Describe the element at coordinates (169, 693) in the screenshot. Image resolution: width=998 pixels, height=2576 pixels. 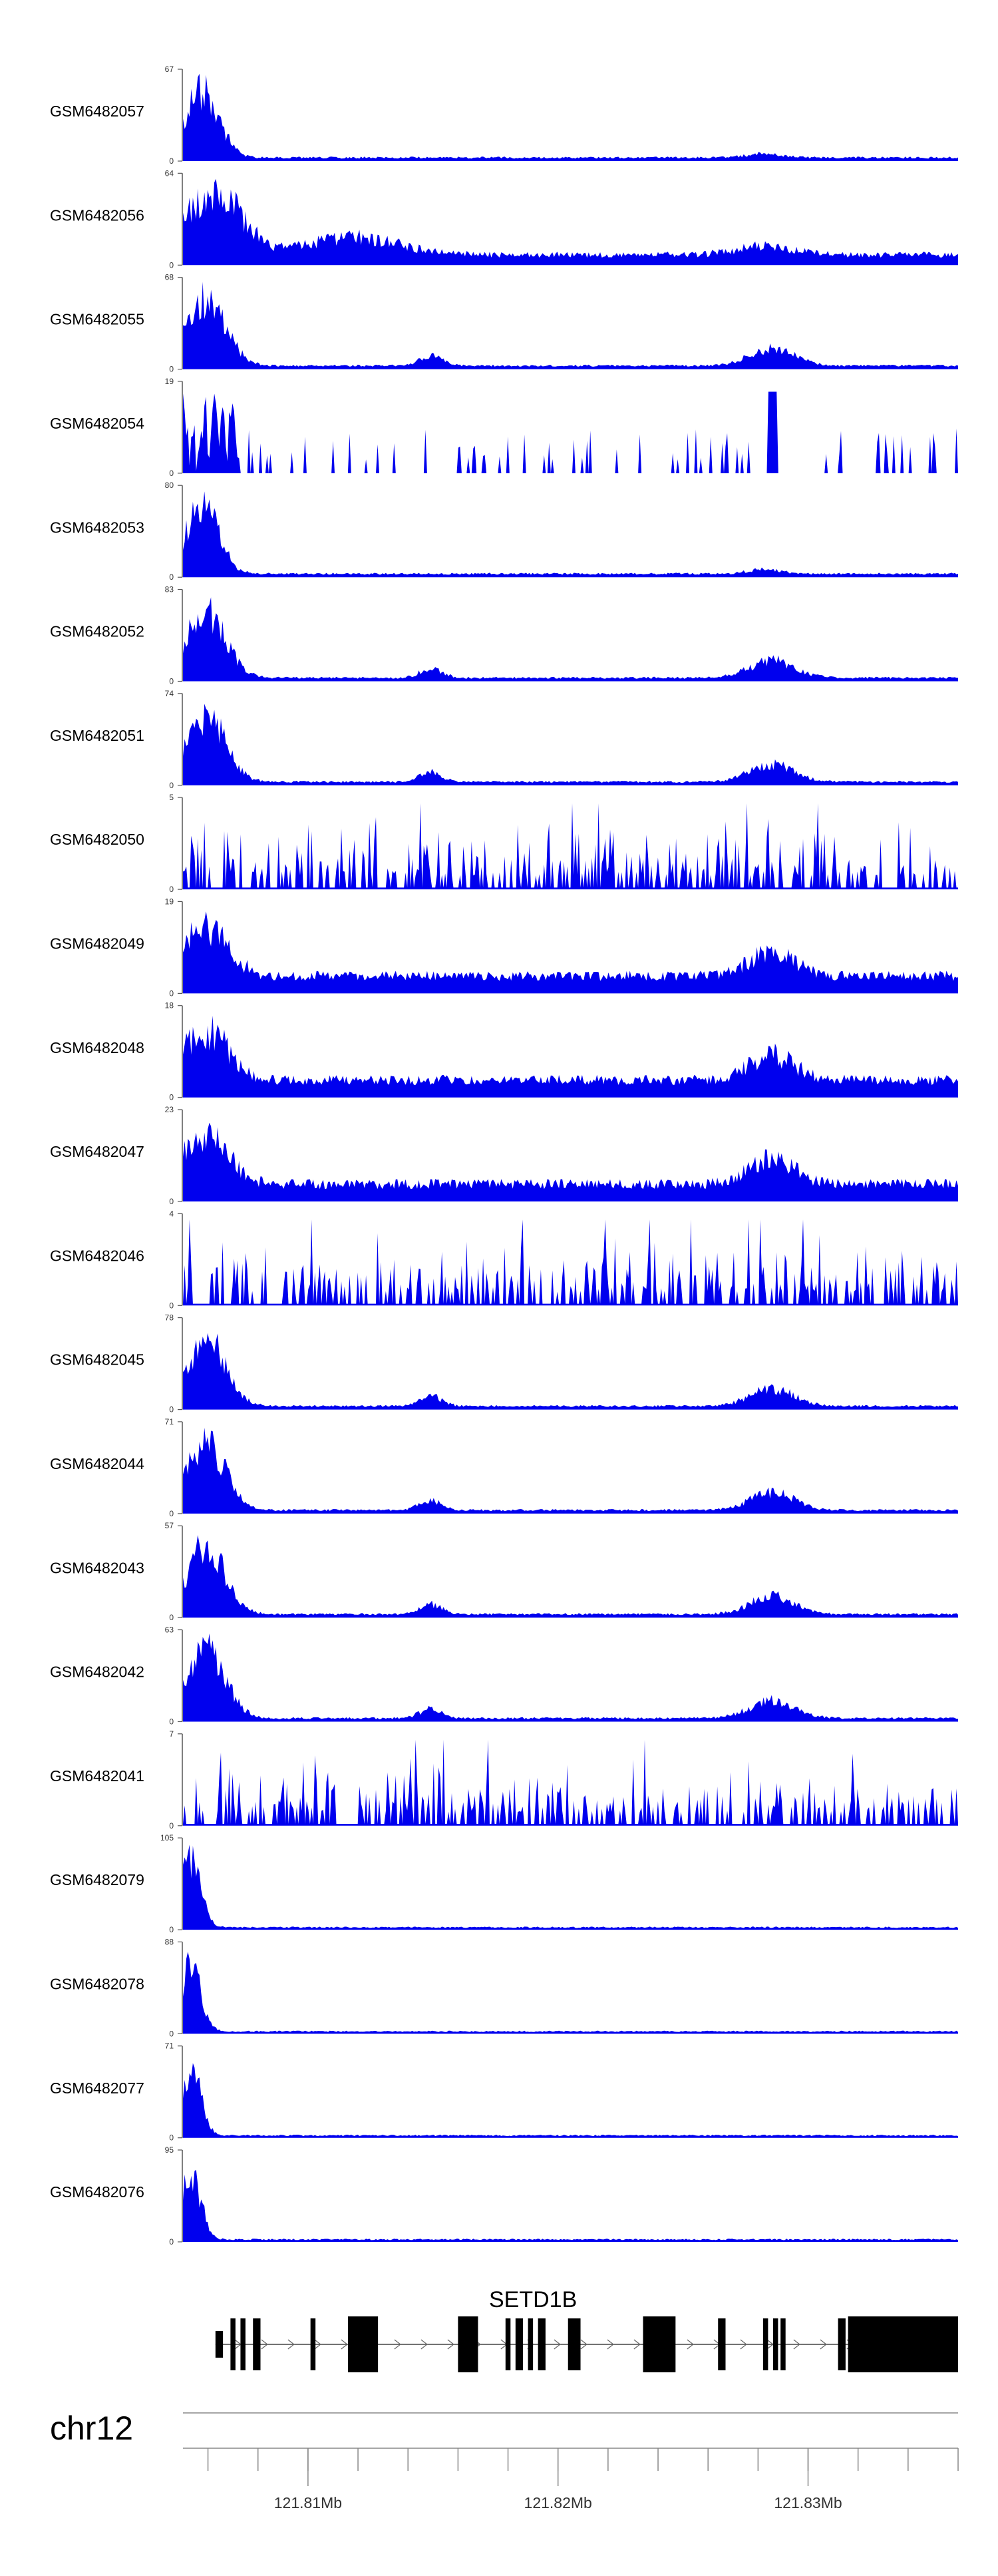
I see `track-y-max-label: 74` at that location.